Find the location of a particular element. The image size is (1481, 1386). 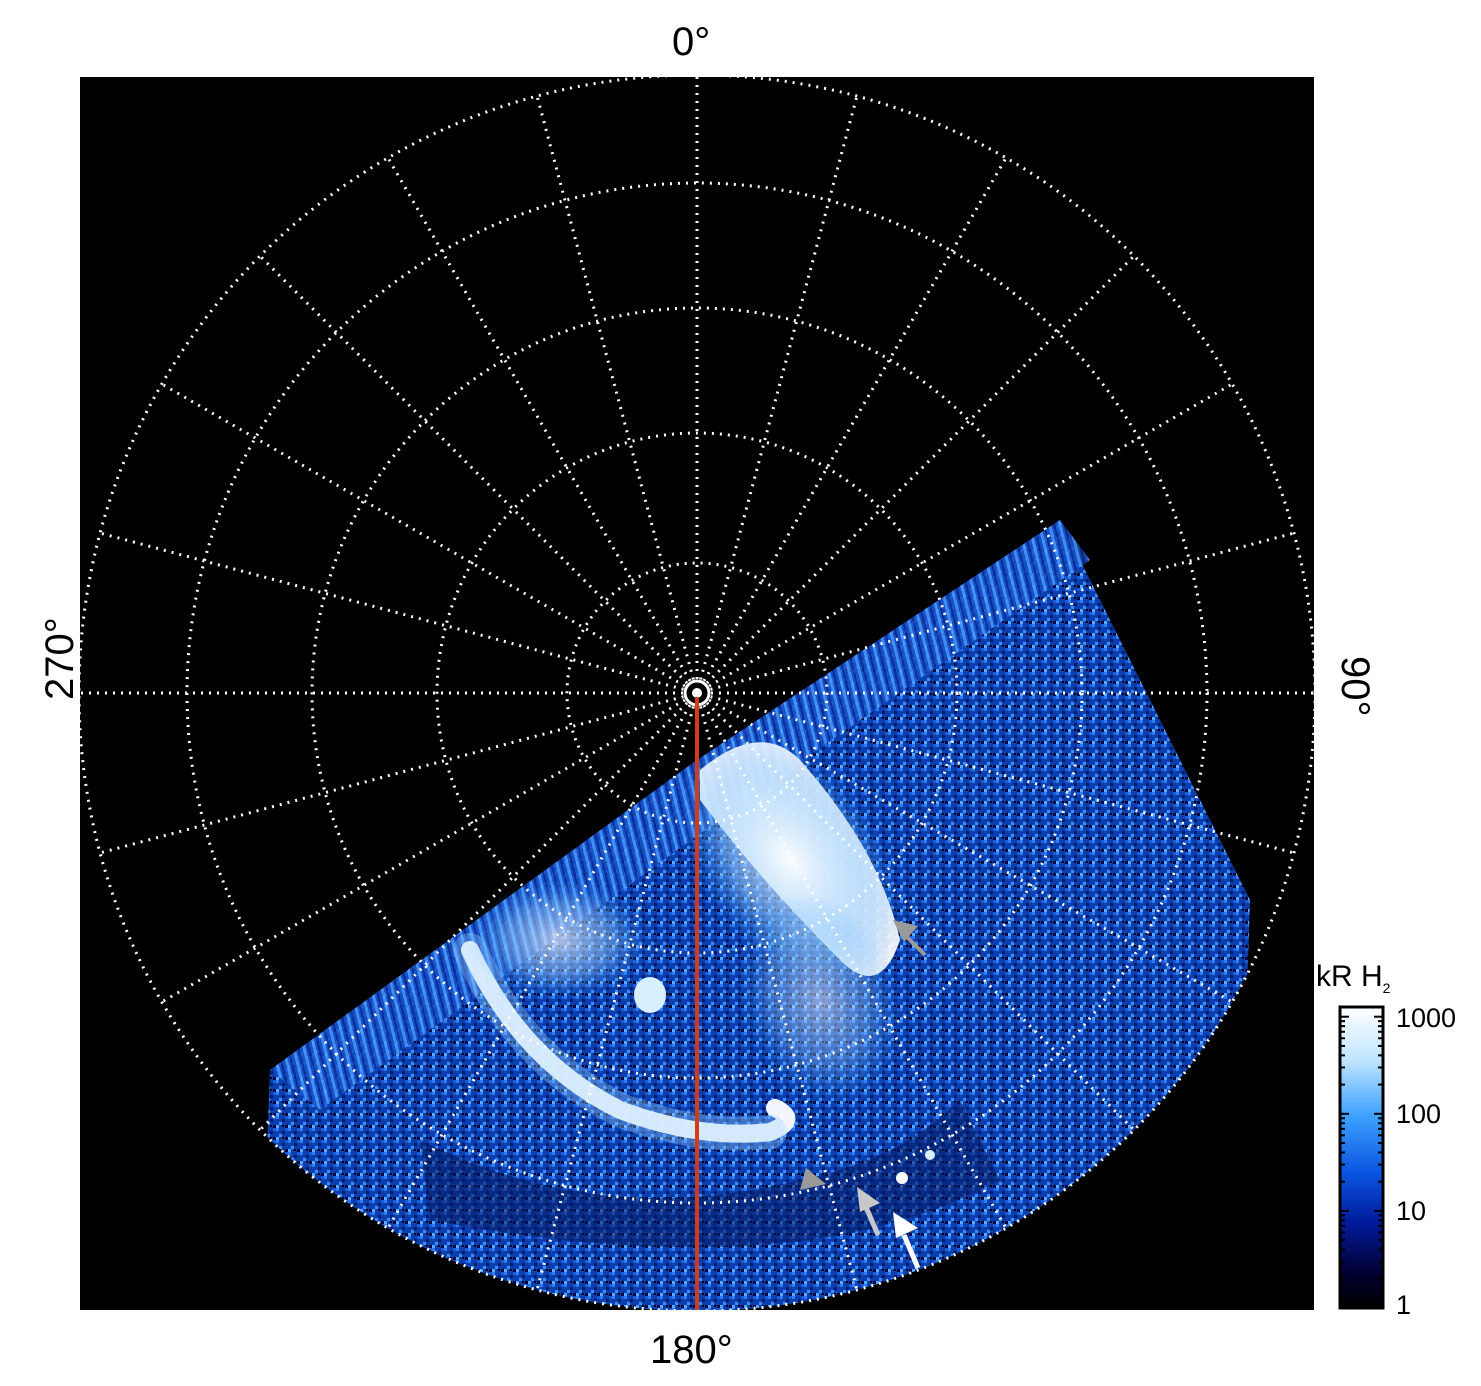

longitude-label-0: 0° is located at coordinates (691, 42).